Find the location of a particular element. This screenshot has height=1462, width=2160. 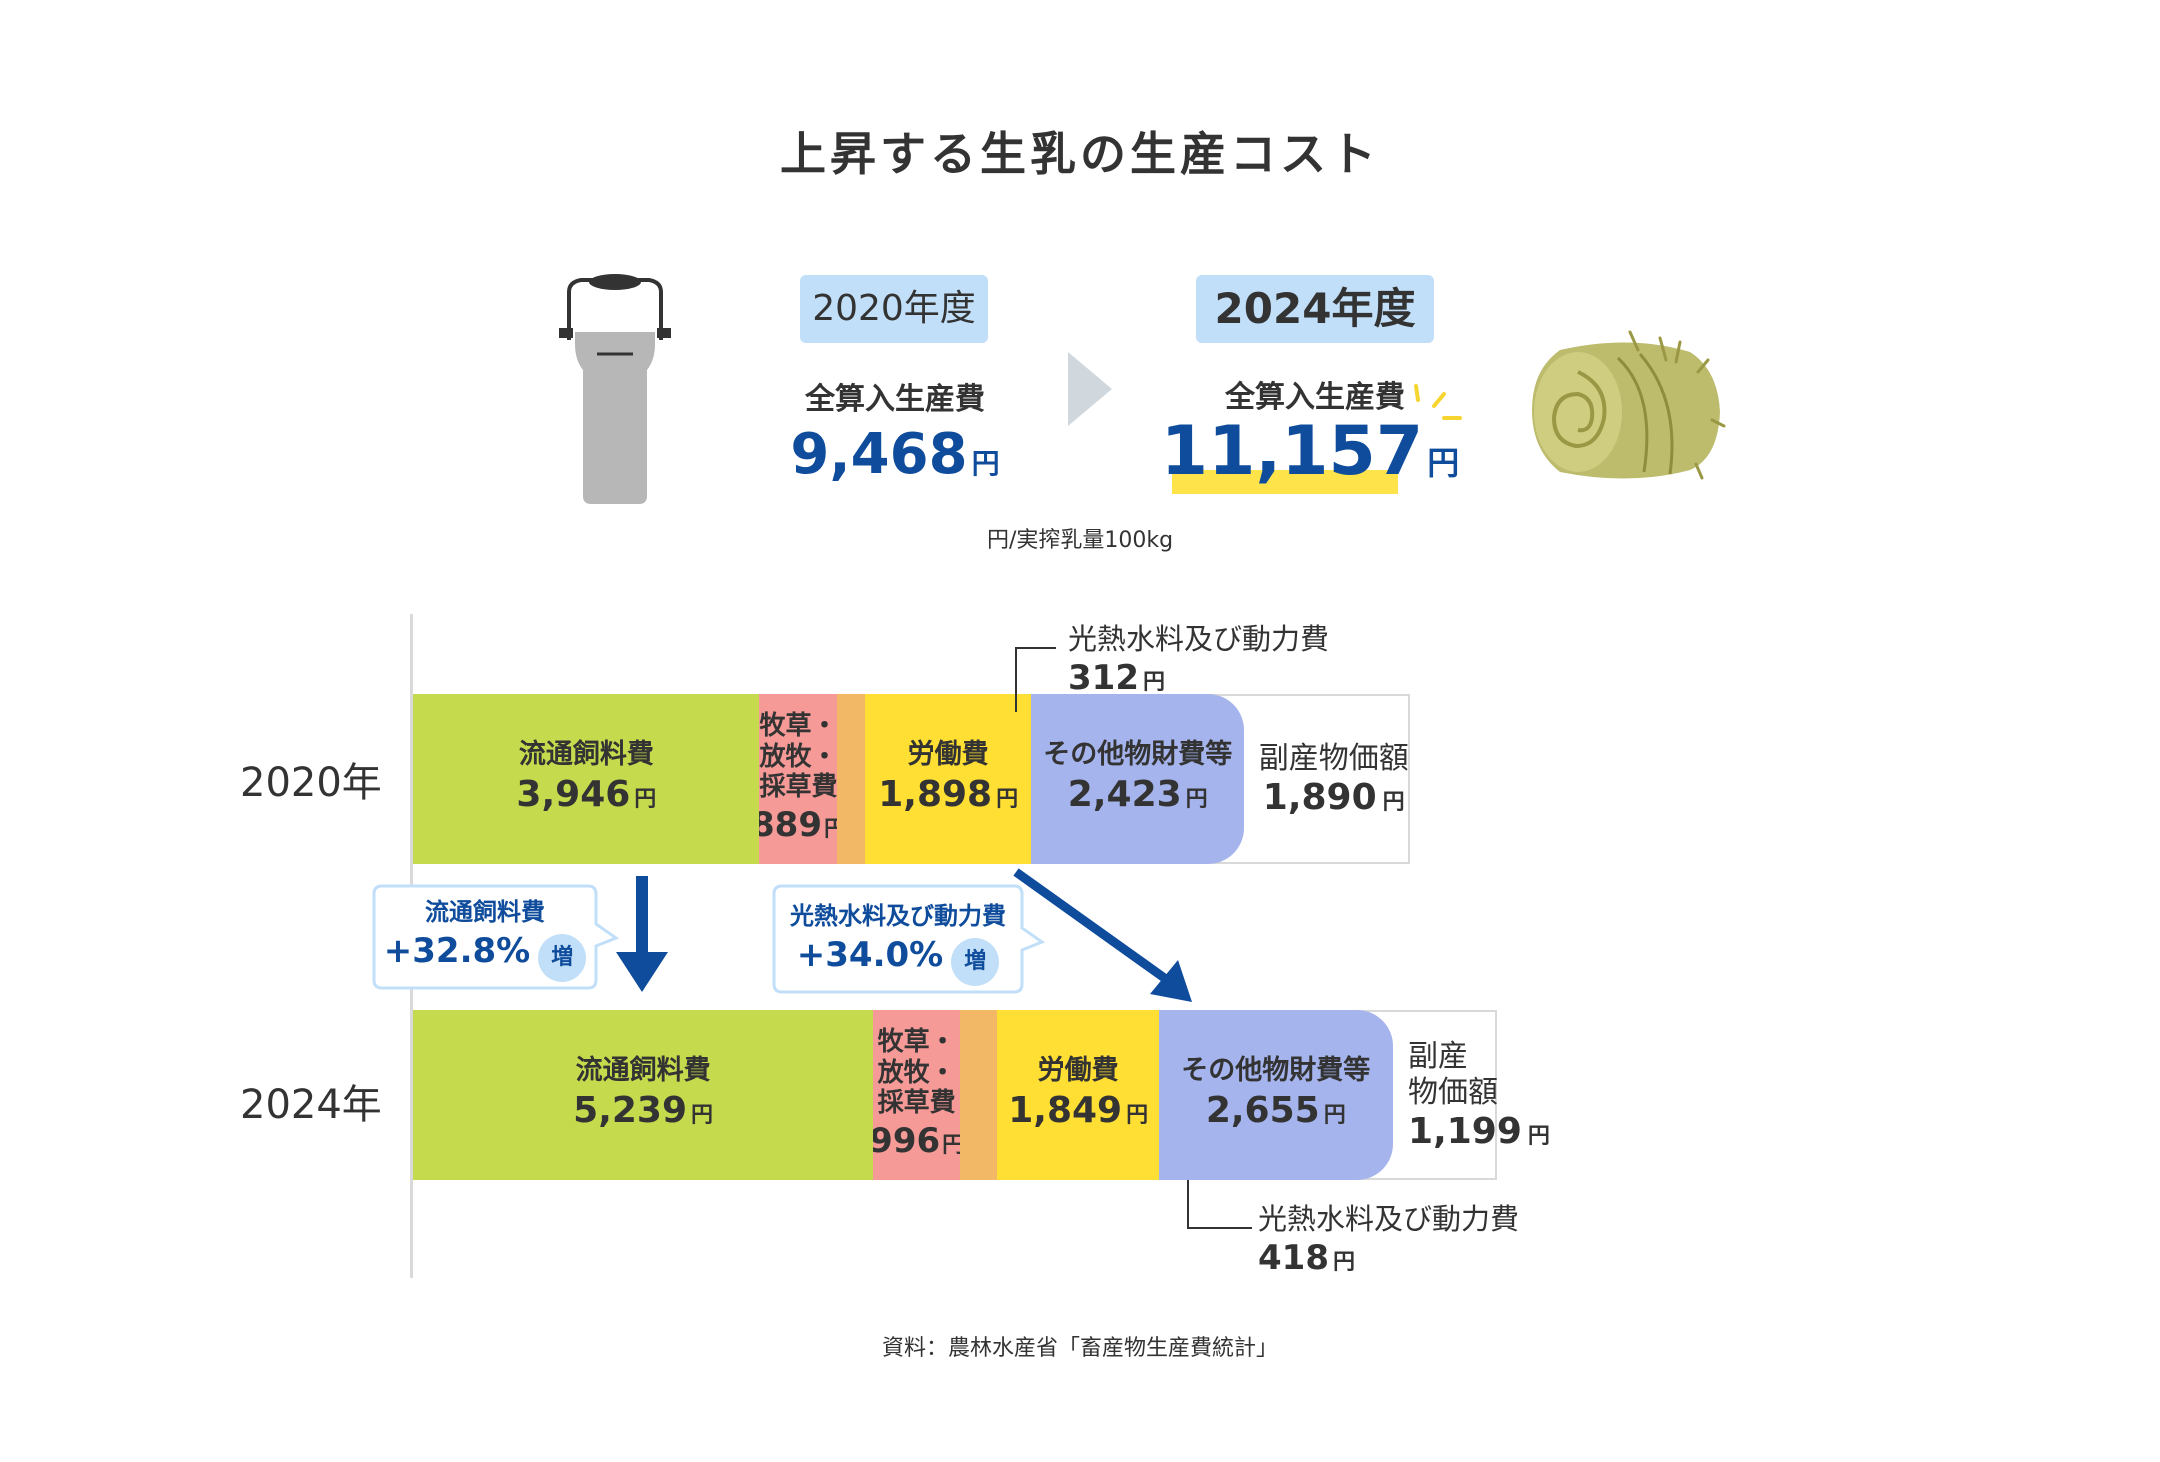

bar-segment-other: その他物財費等 2,655 円 is located at coordinates (1276, 1095).